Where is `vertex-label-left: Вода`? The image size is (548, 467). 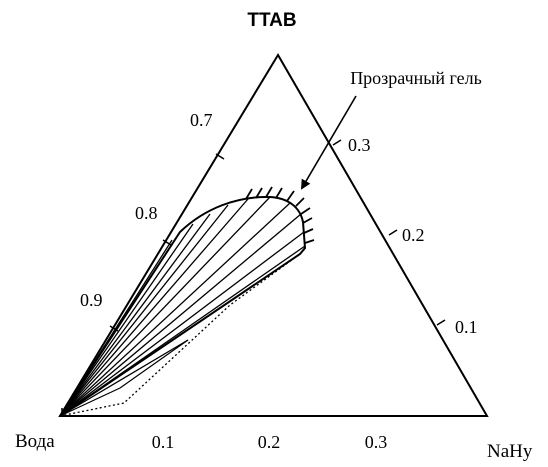
vertex-label-left: Вода is located at coordinates (35, 441).